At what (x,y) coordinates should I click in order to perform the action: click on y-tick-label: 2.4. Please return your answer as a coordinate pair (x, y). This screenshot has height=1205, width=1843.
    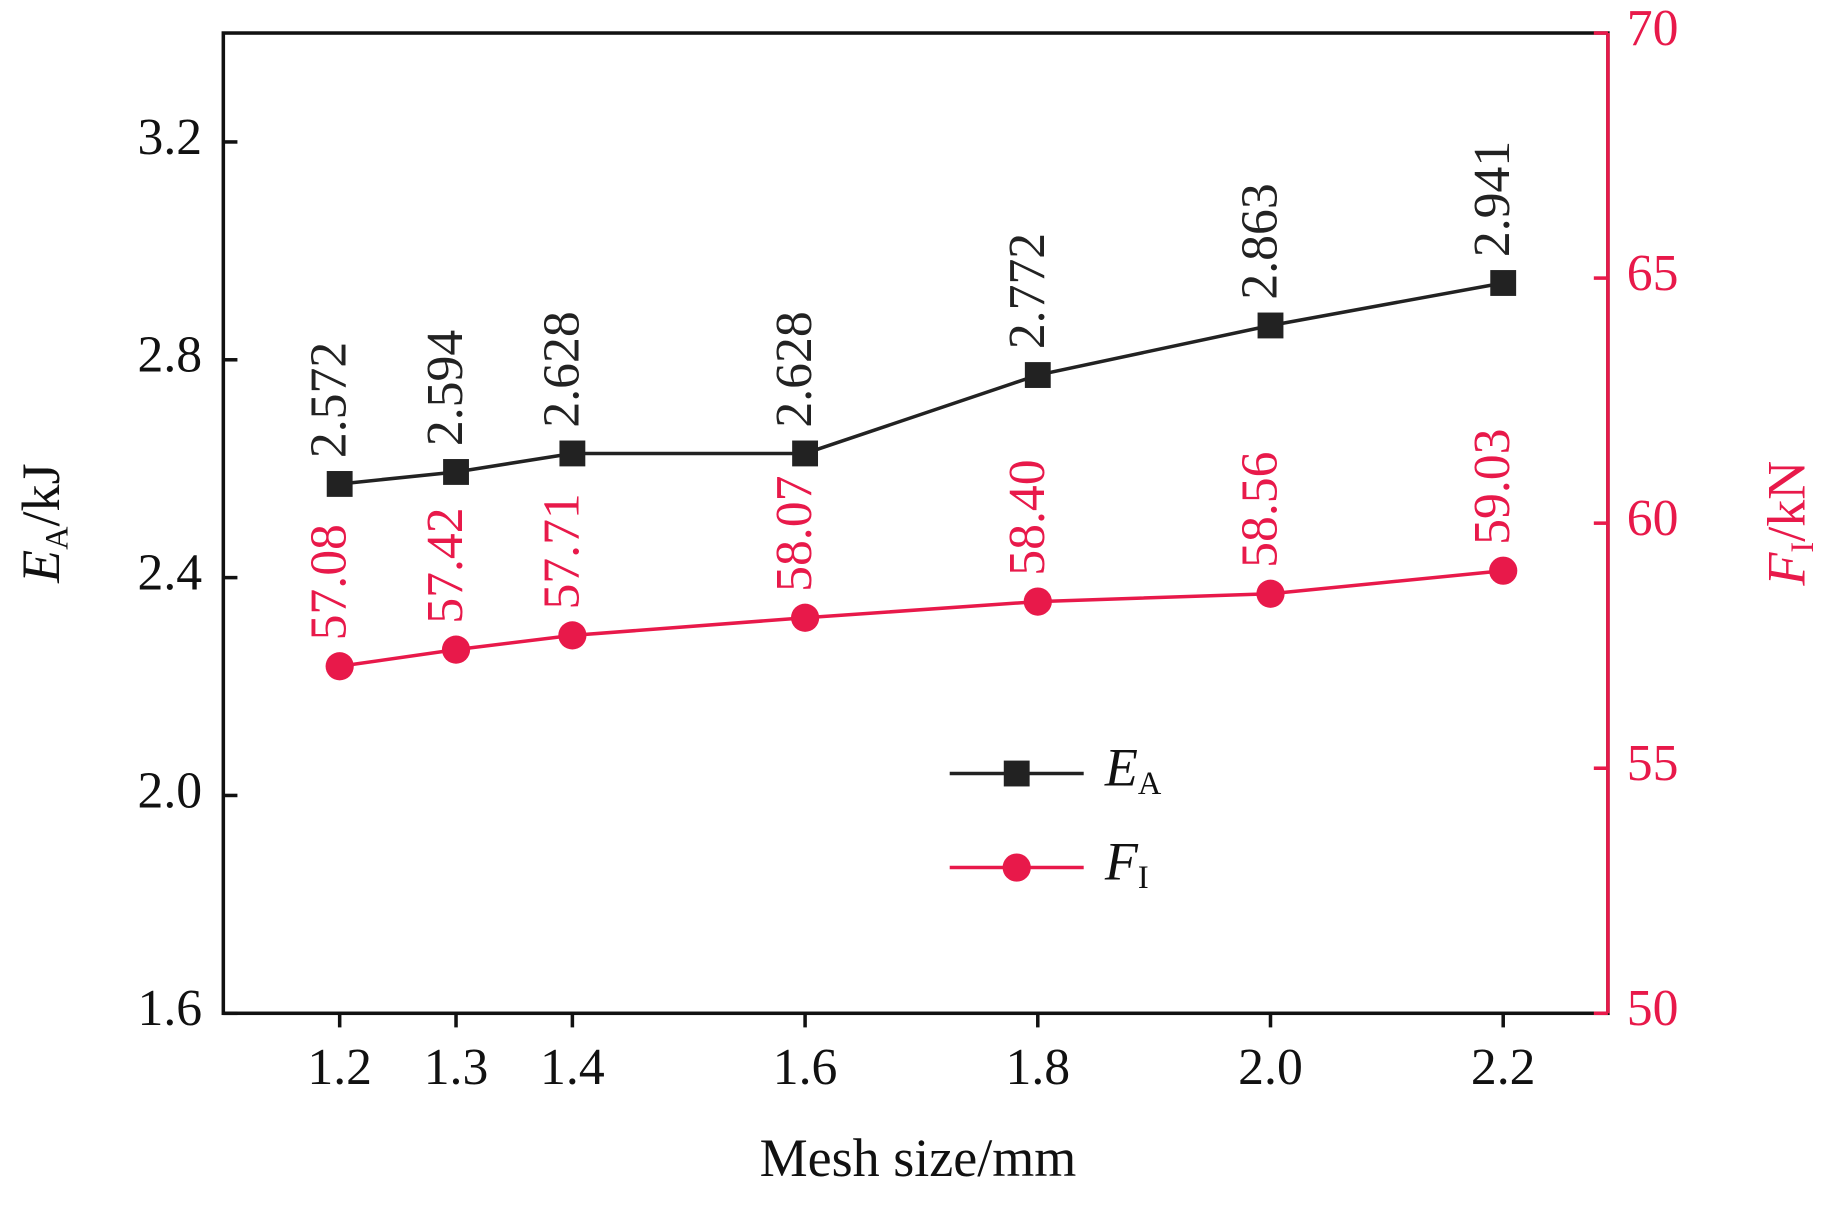
    Looking at the image, I should click on (170, 572).